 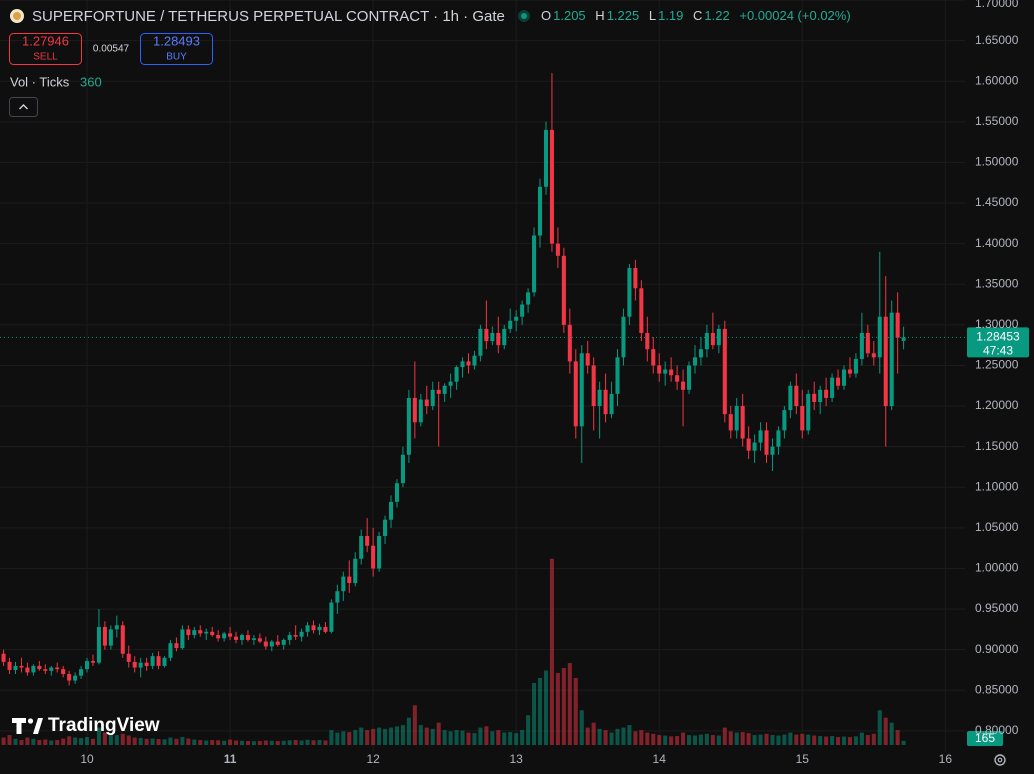 What do you see at coordinates (997, 40) in the screenshot?
I see `y-tick-label: 1.65000` at bounding box center [997, 40].